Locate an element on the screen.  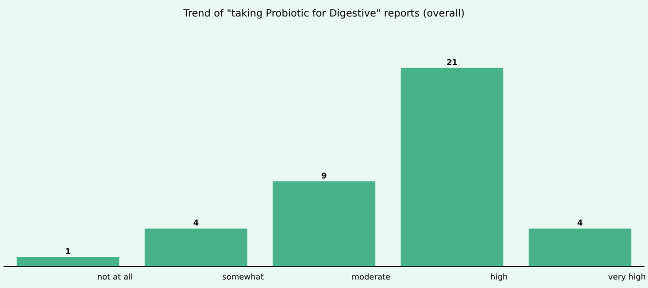
x-tick-label: high is located at coordinates (499, 277).